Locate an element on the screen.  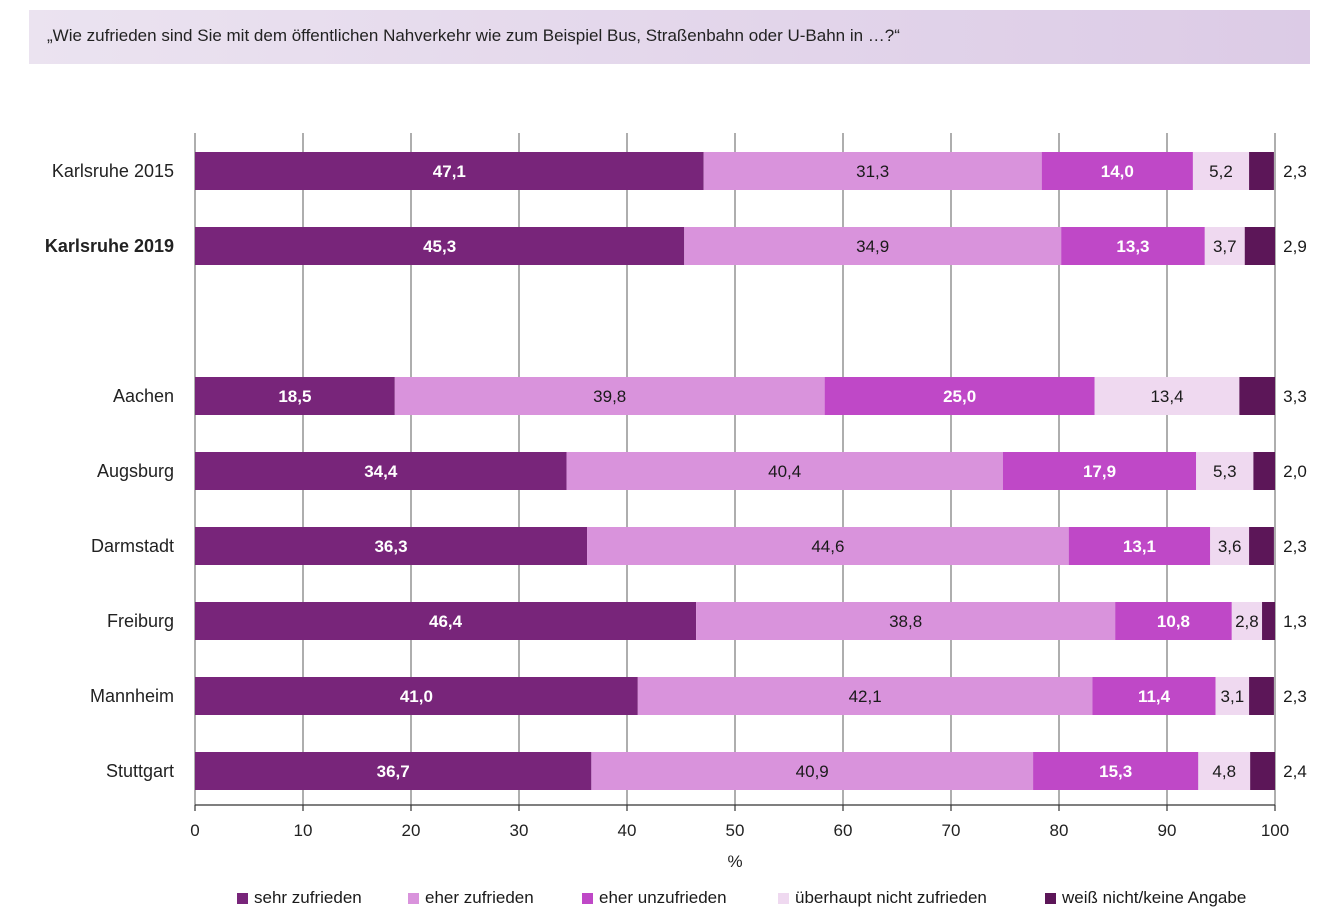
legend-label: weiß nicht/keine Angabe is located at coordinates (1154, 897).